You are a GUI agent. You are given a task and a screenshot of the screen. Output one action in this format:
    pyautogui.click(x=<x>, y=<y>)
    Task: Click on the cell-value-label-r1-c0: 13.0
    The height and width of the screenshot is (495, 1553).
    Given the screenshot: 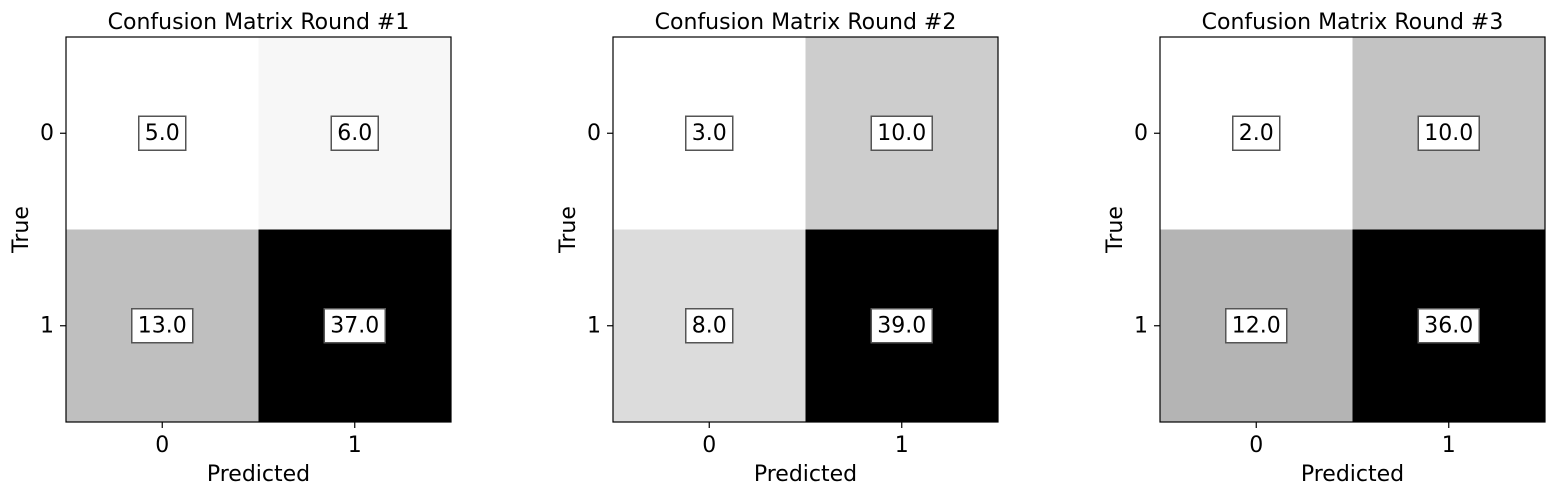 What is the action you would take?
    pyautogui.click(x=162, y=326)
    